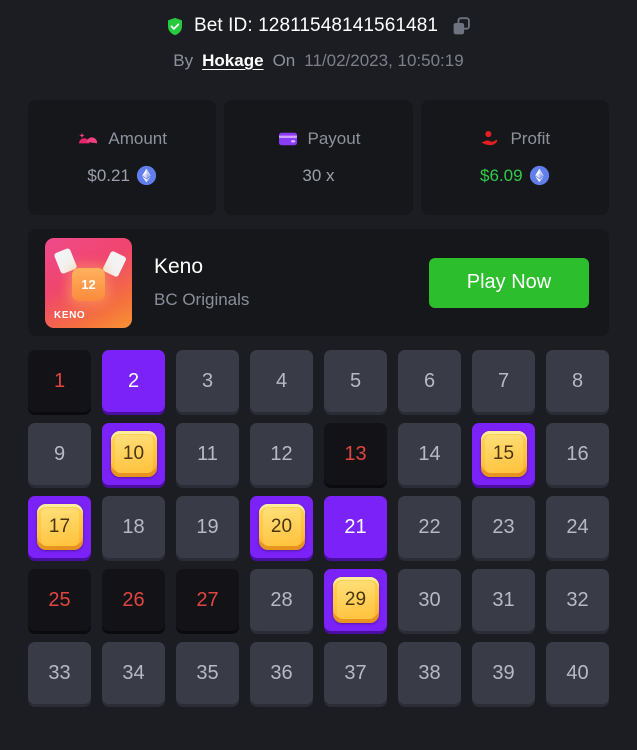  I want to click on keno-tile-number: 15, so click(503, 453).